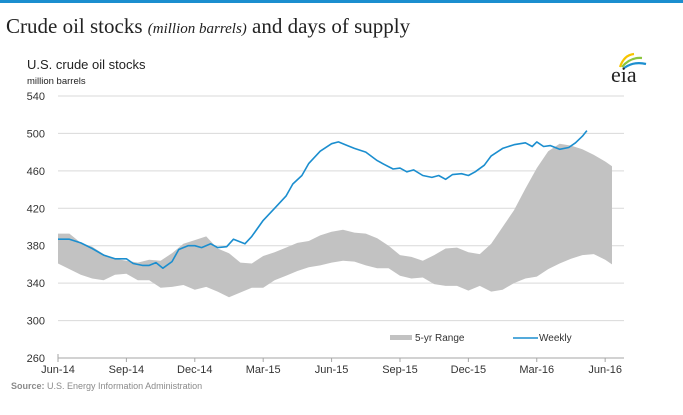  I want to click on x-tick-label: Jun-14, so click(58, 370).